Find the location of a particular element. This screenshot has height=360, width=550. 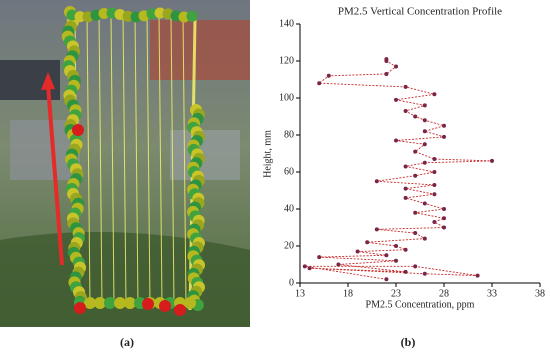

x-tick-label: 23 is located at coordinates (396, 293).